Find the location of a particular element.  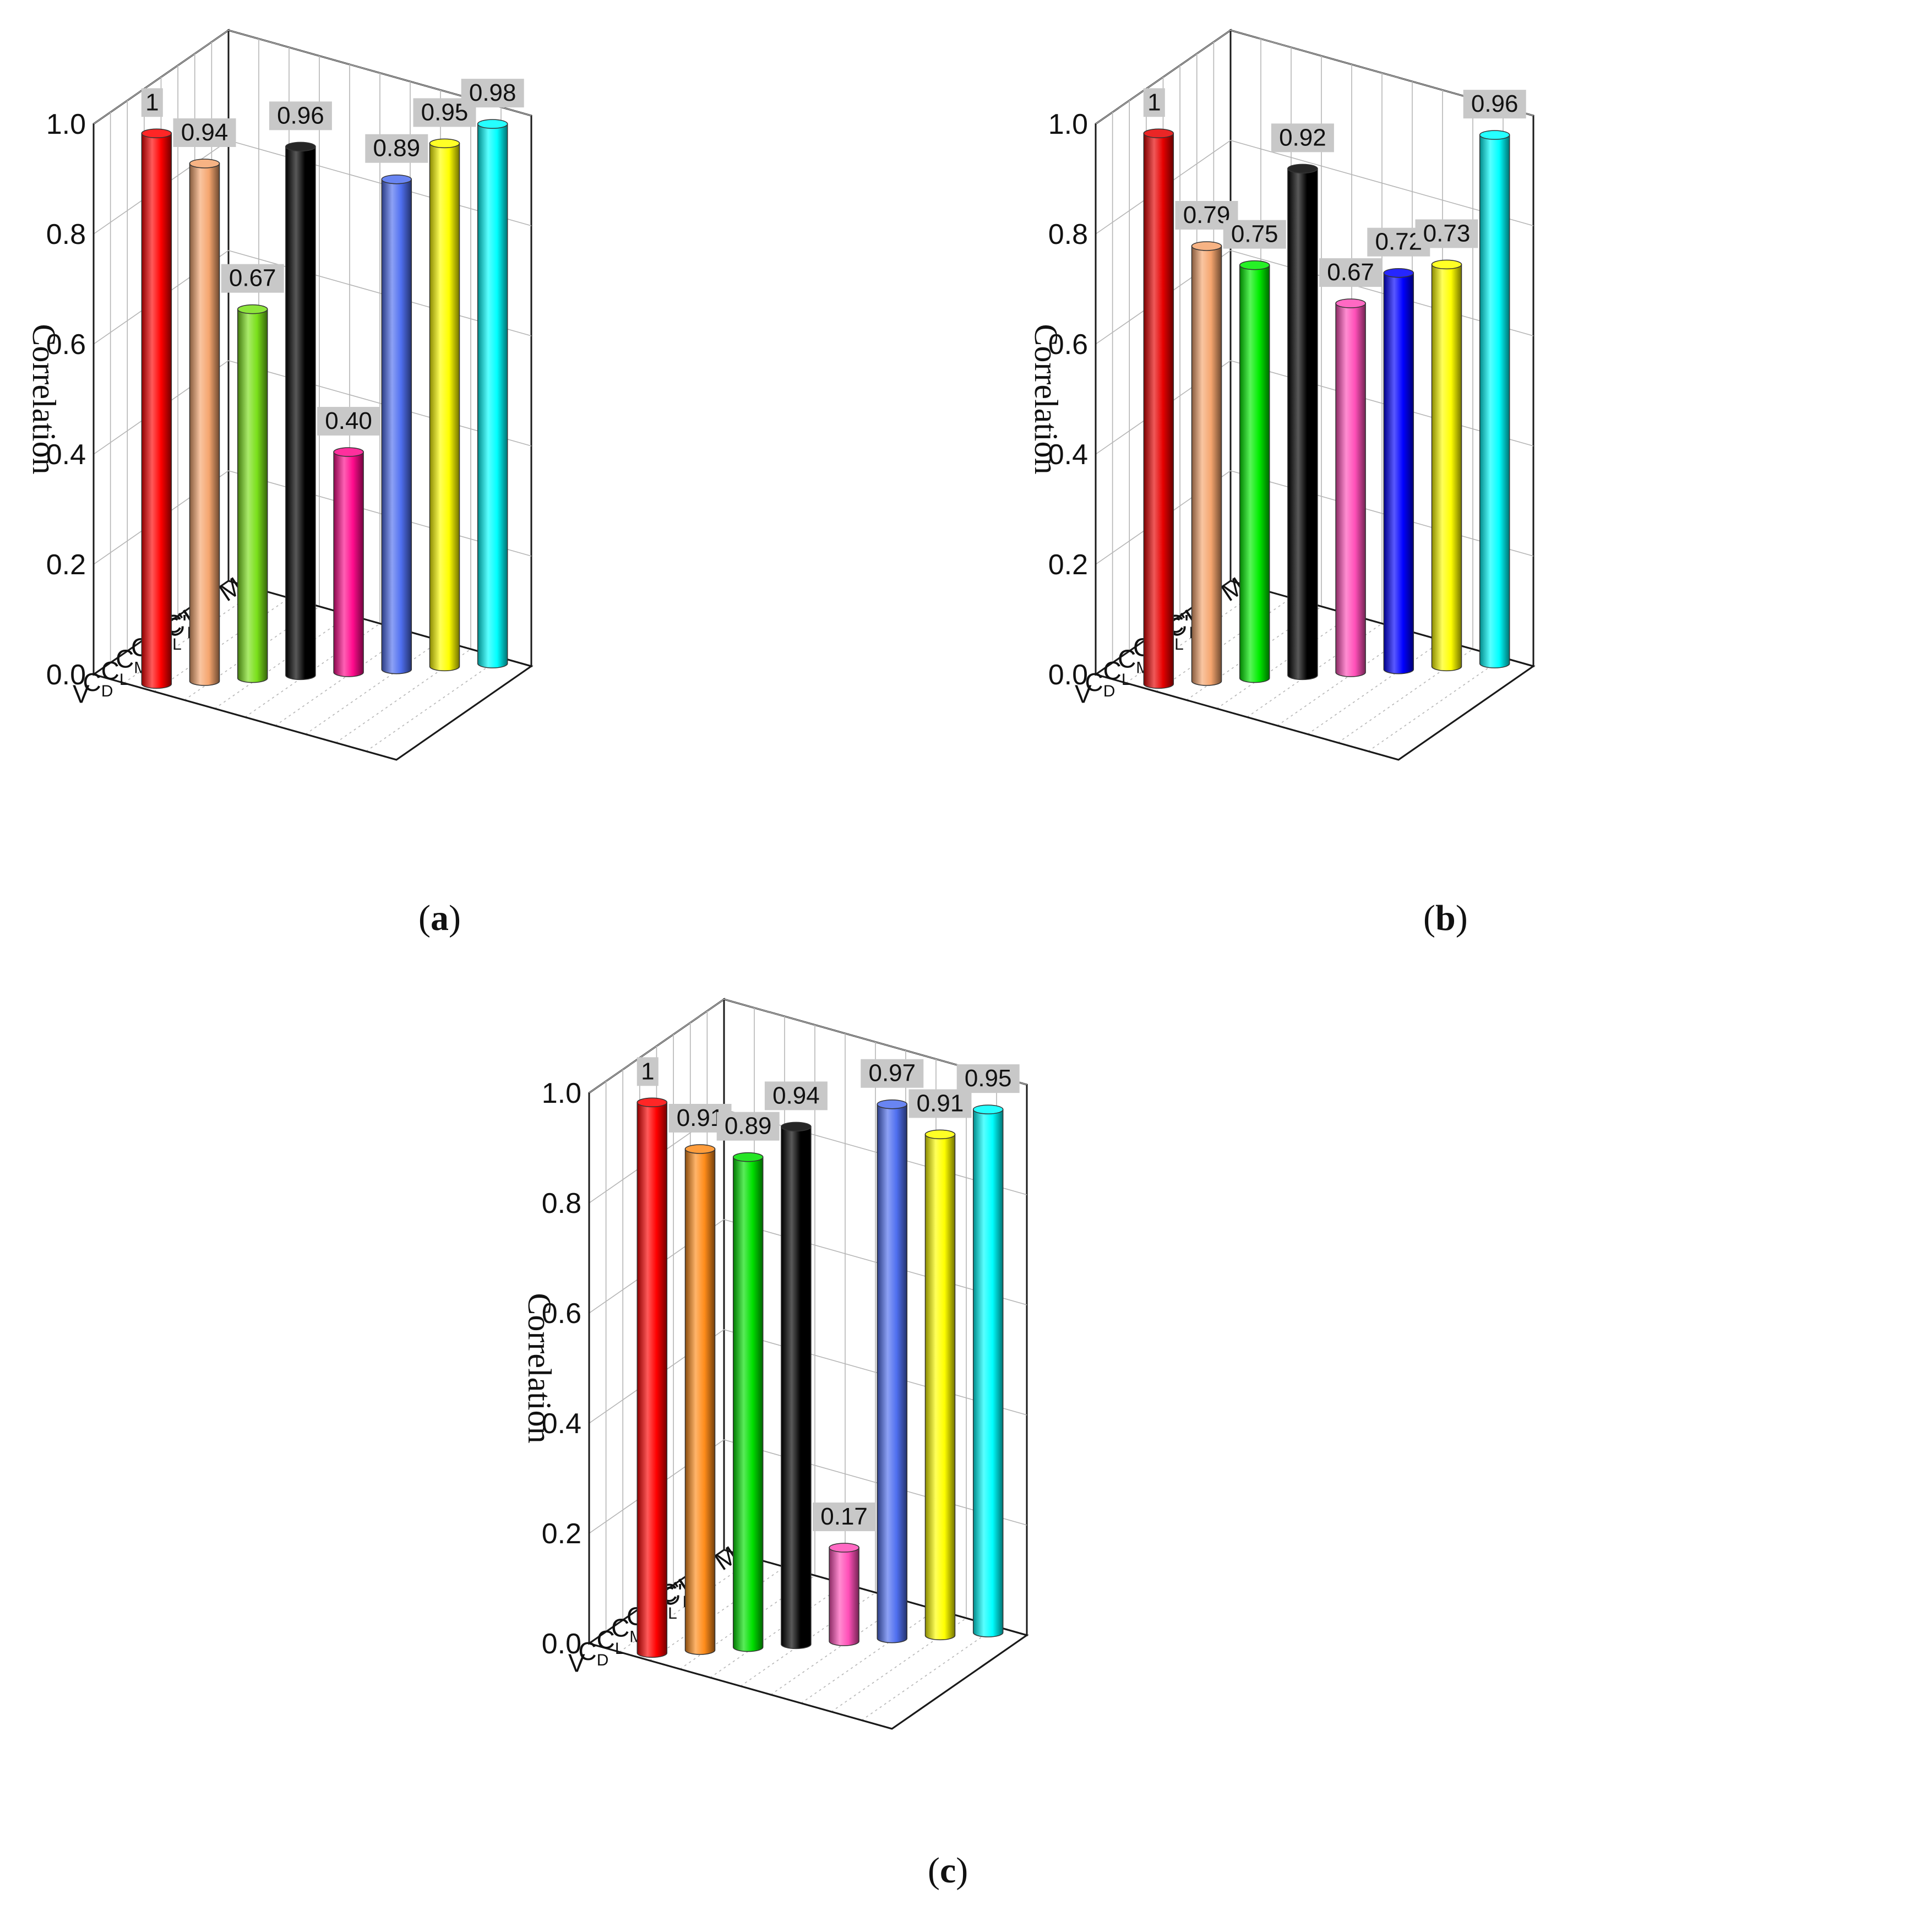

gridline-horizontal is located at coordinates (312, 77).